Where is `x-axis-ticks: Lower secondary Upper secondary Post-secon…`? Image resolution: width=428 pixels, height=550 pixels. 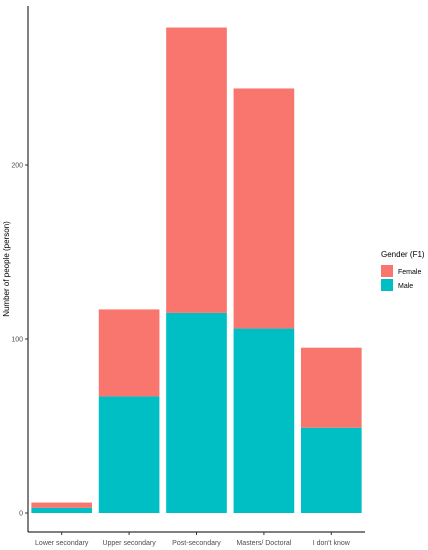
x-axis-ticks: Lower secondary Upper secondary Post-secon… is located at coordinates (193, 539).